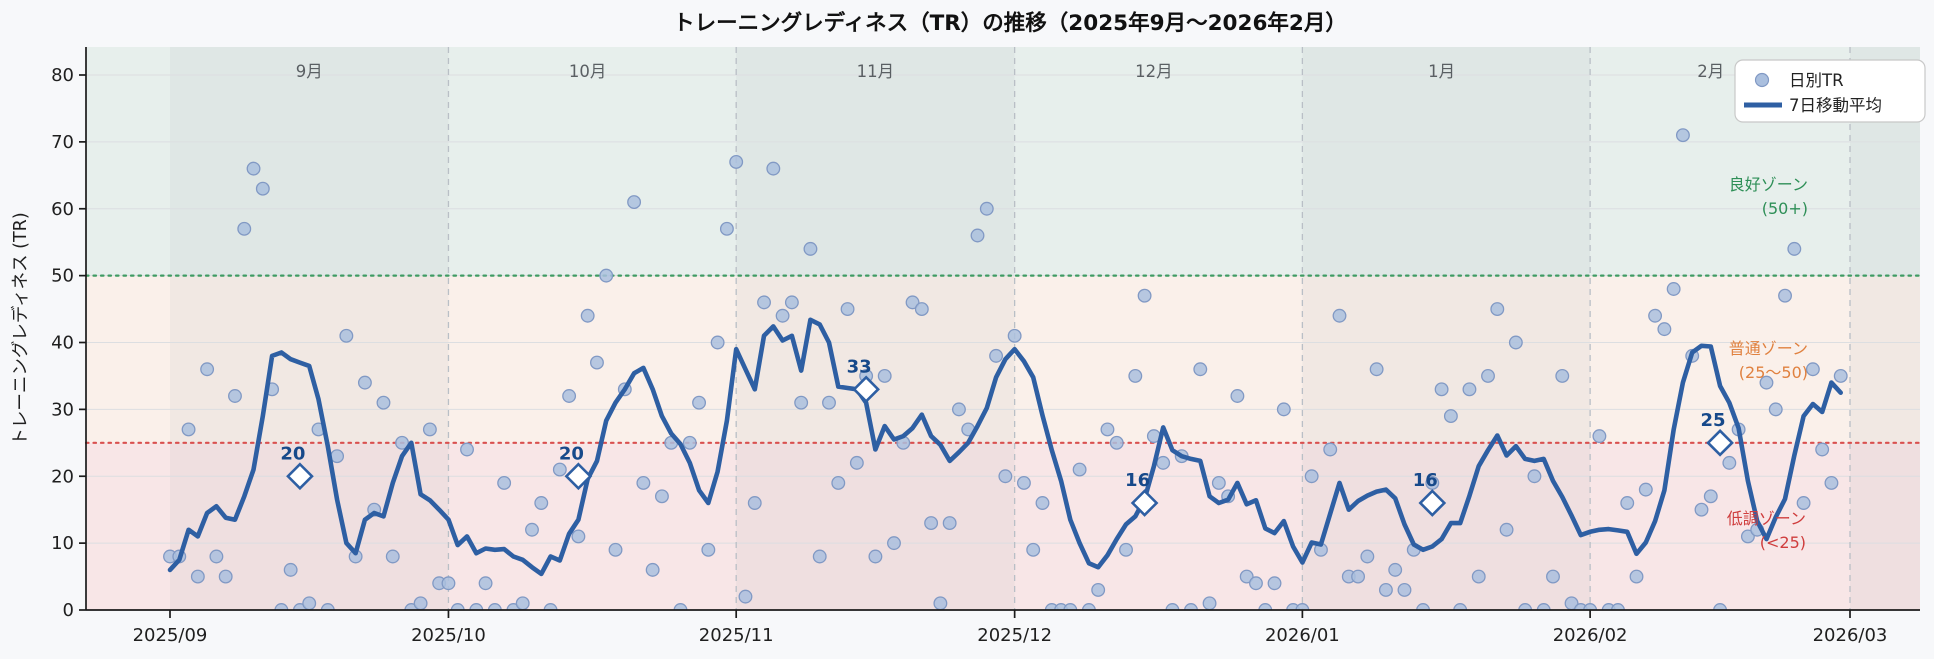  I want to click on month-band, so click(1446, 328).